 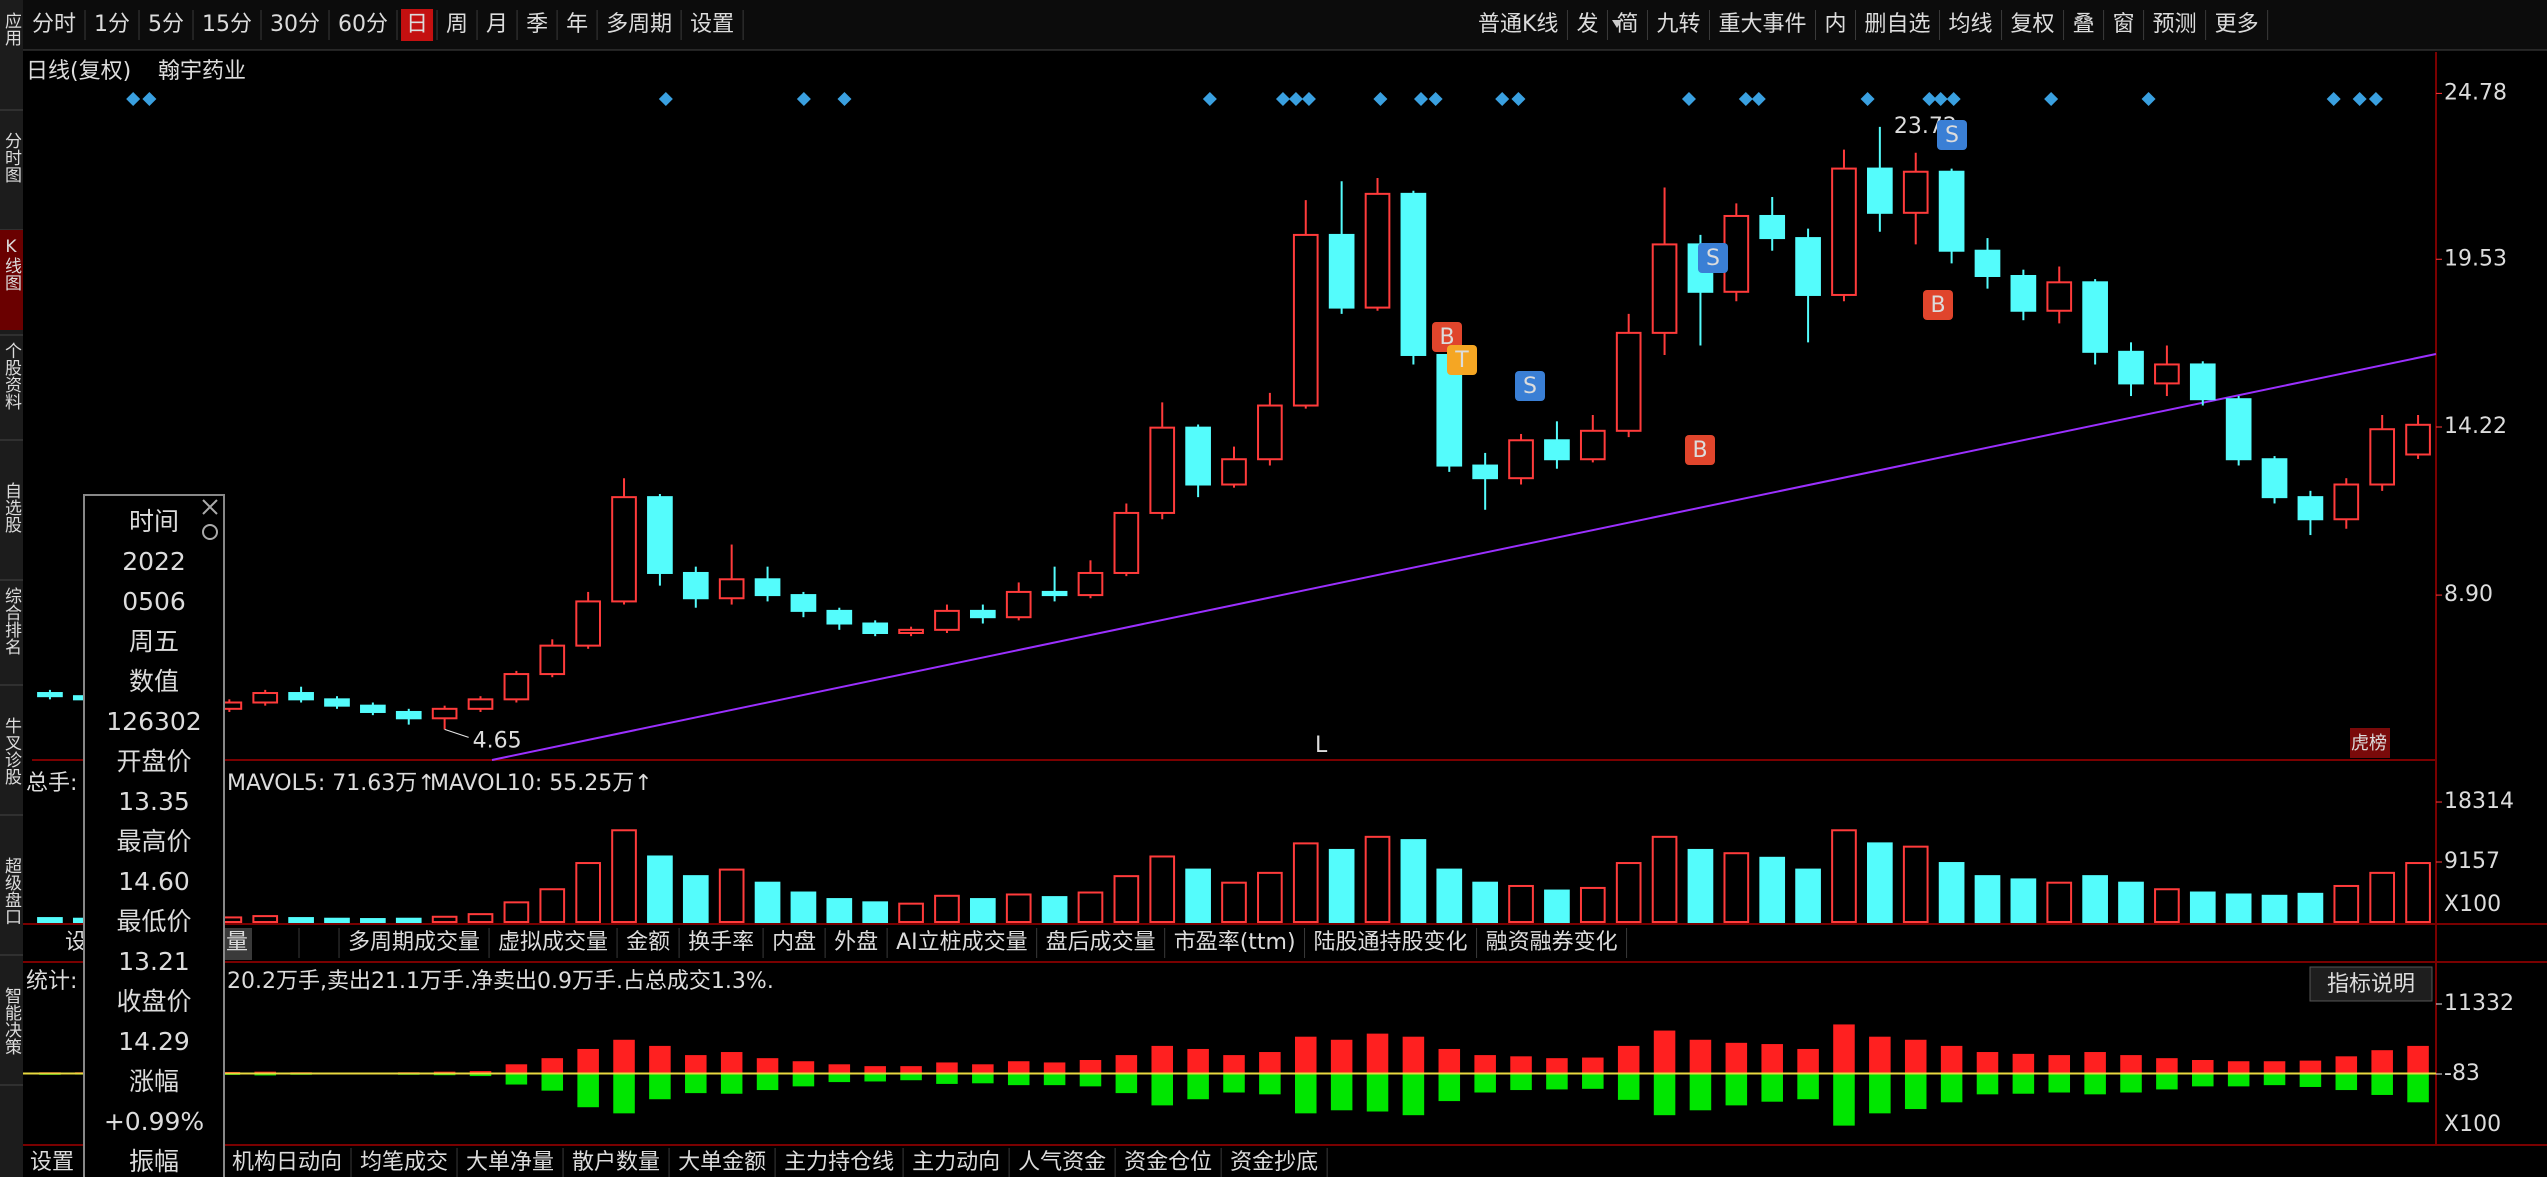 I want to click on tool-button: 发, so click(x=1587, y=24).